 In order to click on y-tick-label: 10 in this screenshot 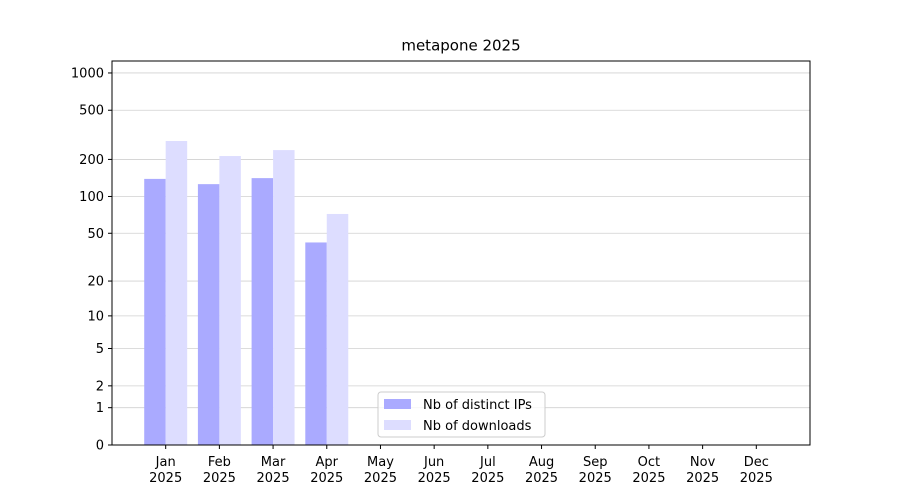, I will do `click(95, 316)`.